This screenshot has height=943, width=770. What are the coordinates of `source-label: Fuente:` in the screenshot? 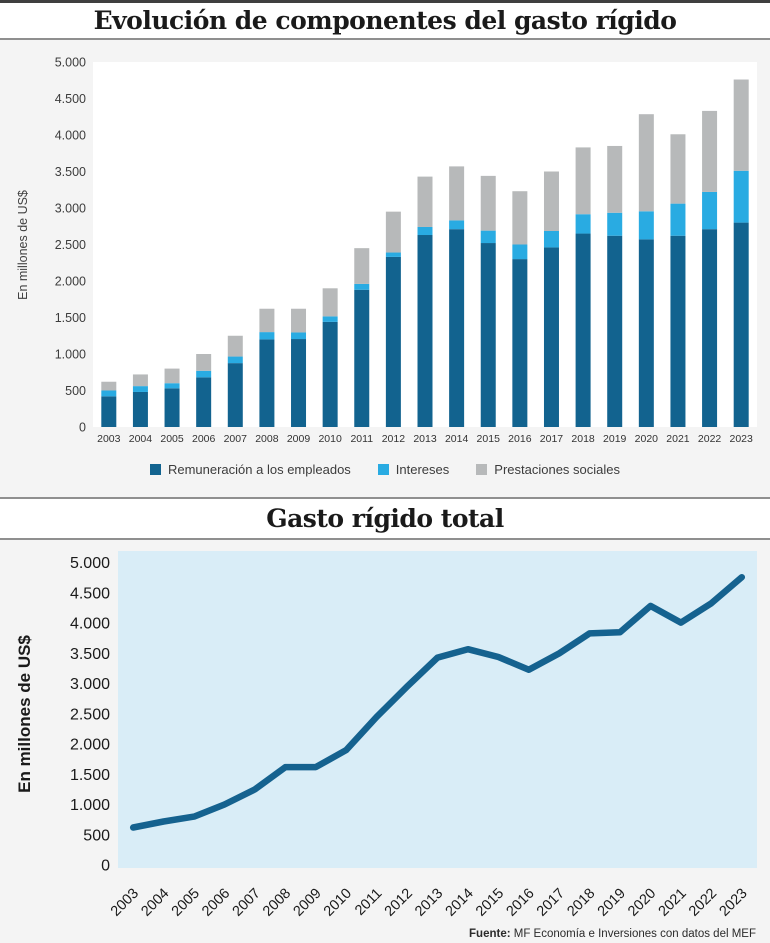 It's located at (490, 934).